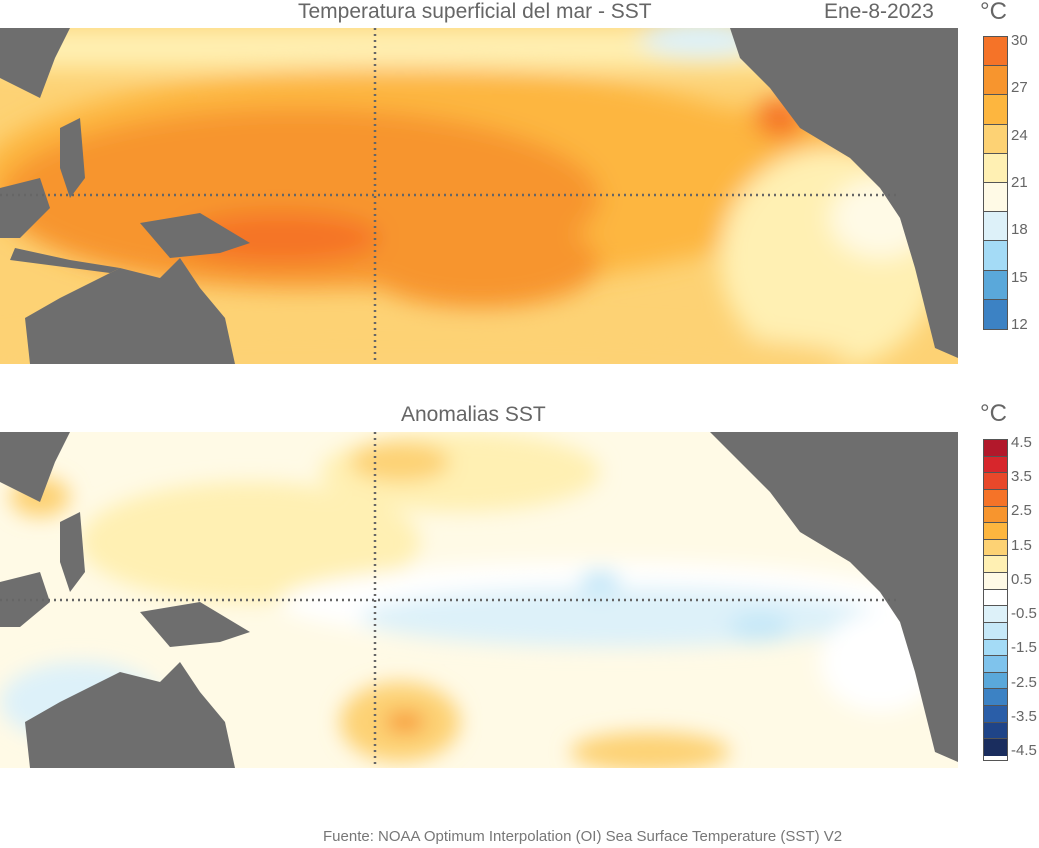  I want to click on sst-colorbar-tick: 24, so click(1019, 135).